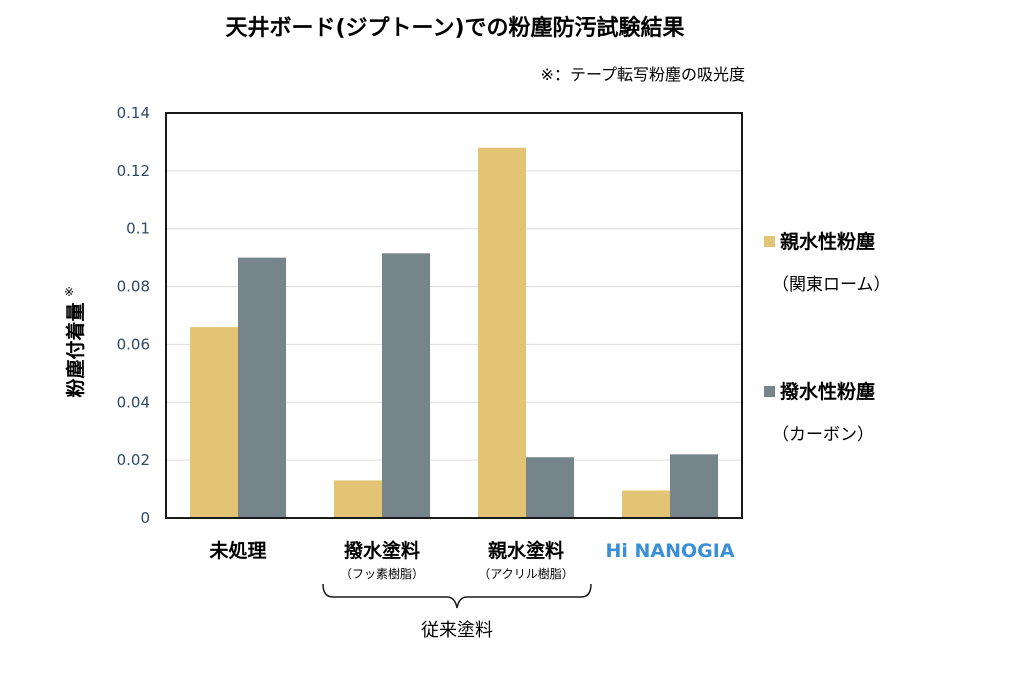  I want to click on category-label: Hi NANOGIA, so click(669, 551).